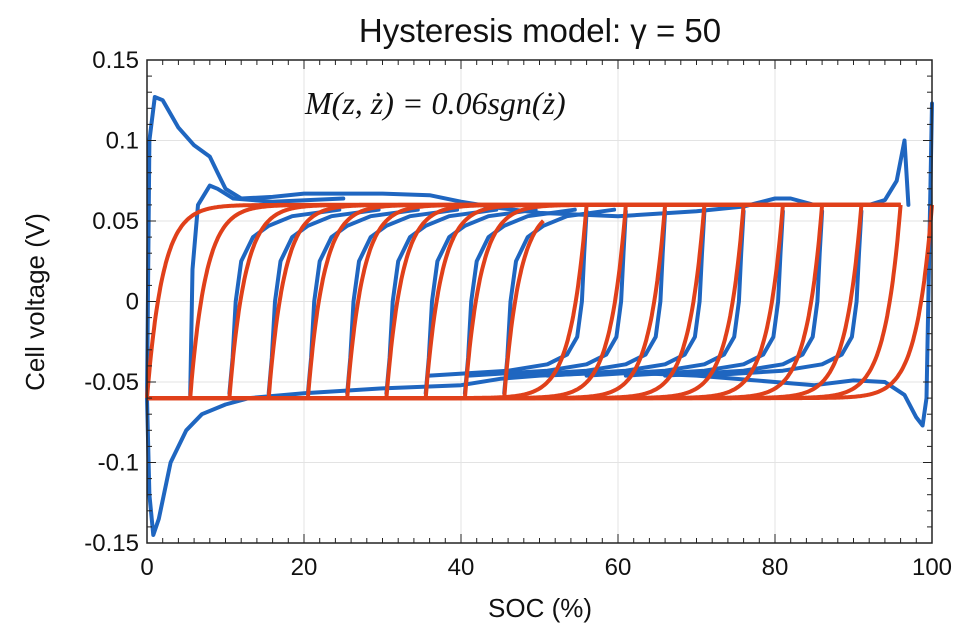  What do you see at coordinates (122, 141) in the screenshot?
I see `y-tick-label: 0.1` at bounding box center [122, 141].